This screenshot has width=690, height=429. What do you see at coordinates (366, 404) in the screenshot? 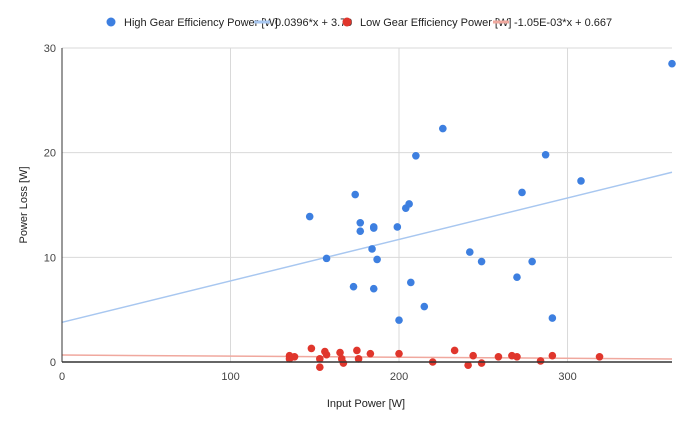
I see `x-axis-title: Input Power [W]` at bounding box center [366, 404].